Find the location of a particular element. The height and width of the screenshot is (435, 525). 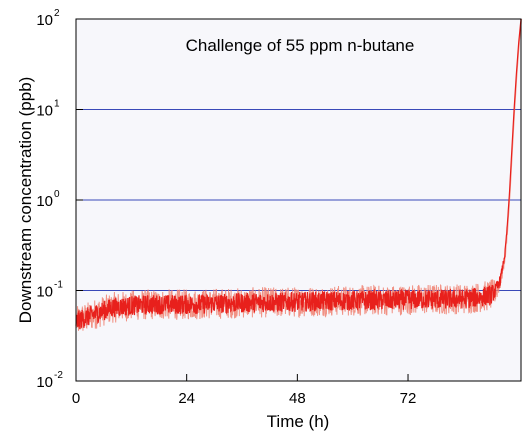

x-tick-label-2: 48 is located at coordinates (297, 398).